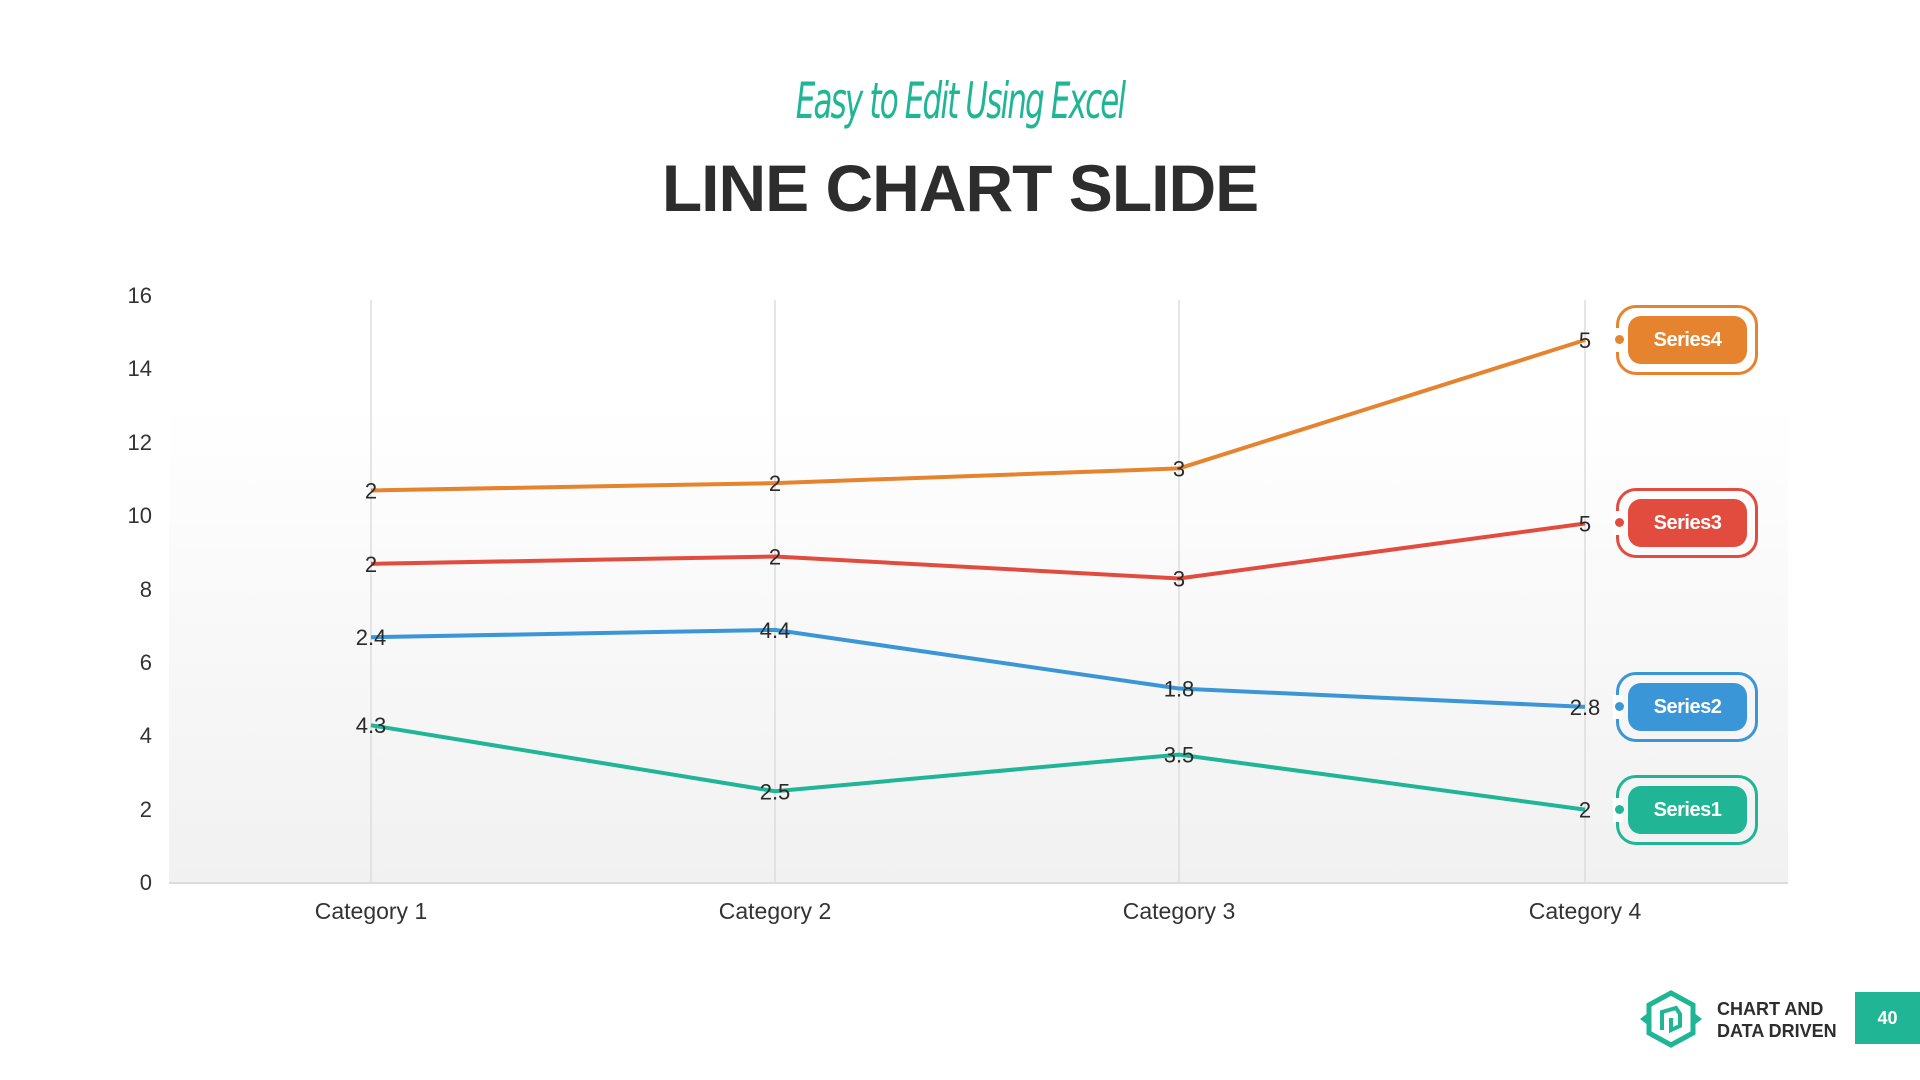 The height and width of the screenshot is (1080, 1920). I want to click on data-label: 4.4, so click(775, 630).